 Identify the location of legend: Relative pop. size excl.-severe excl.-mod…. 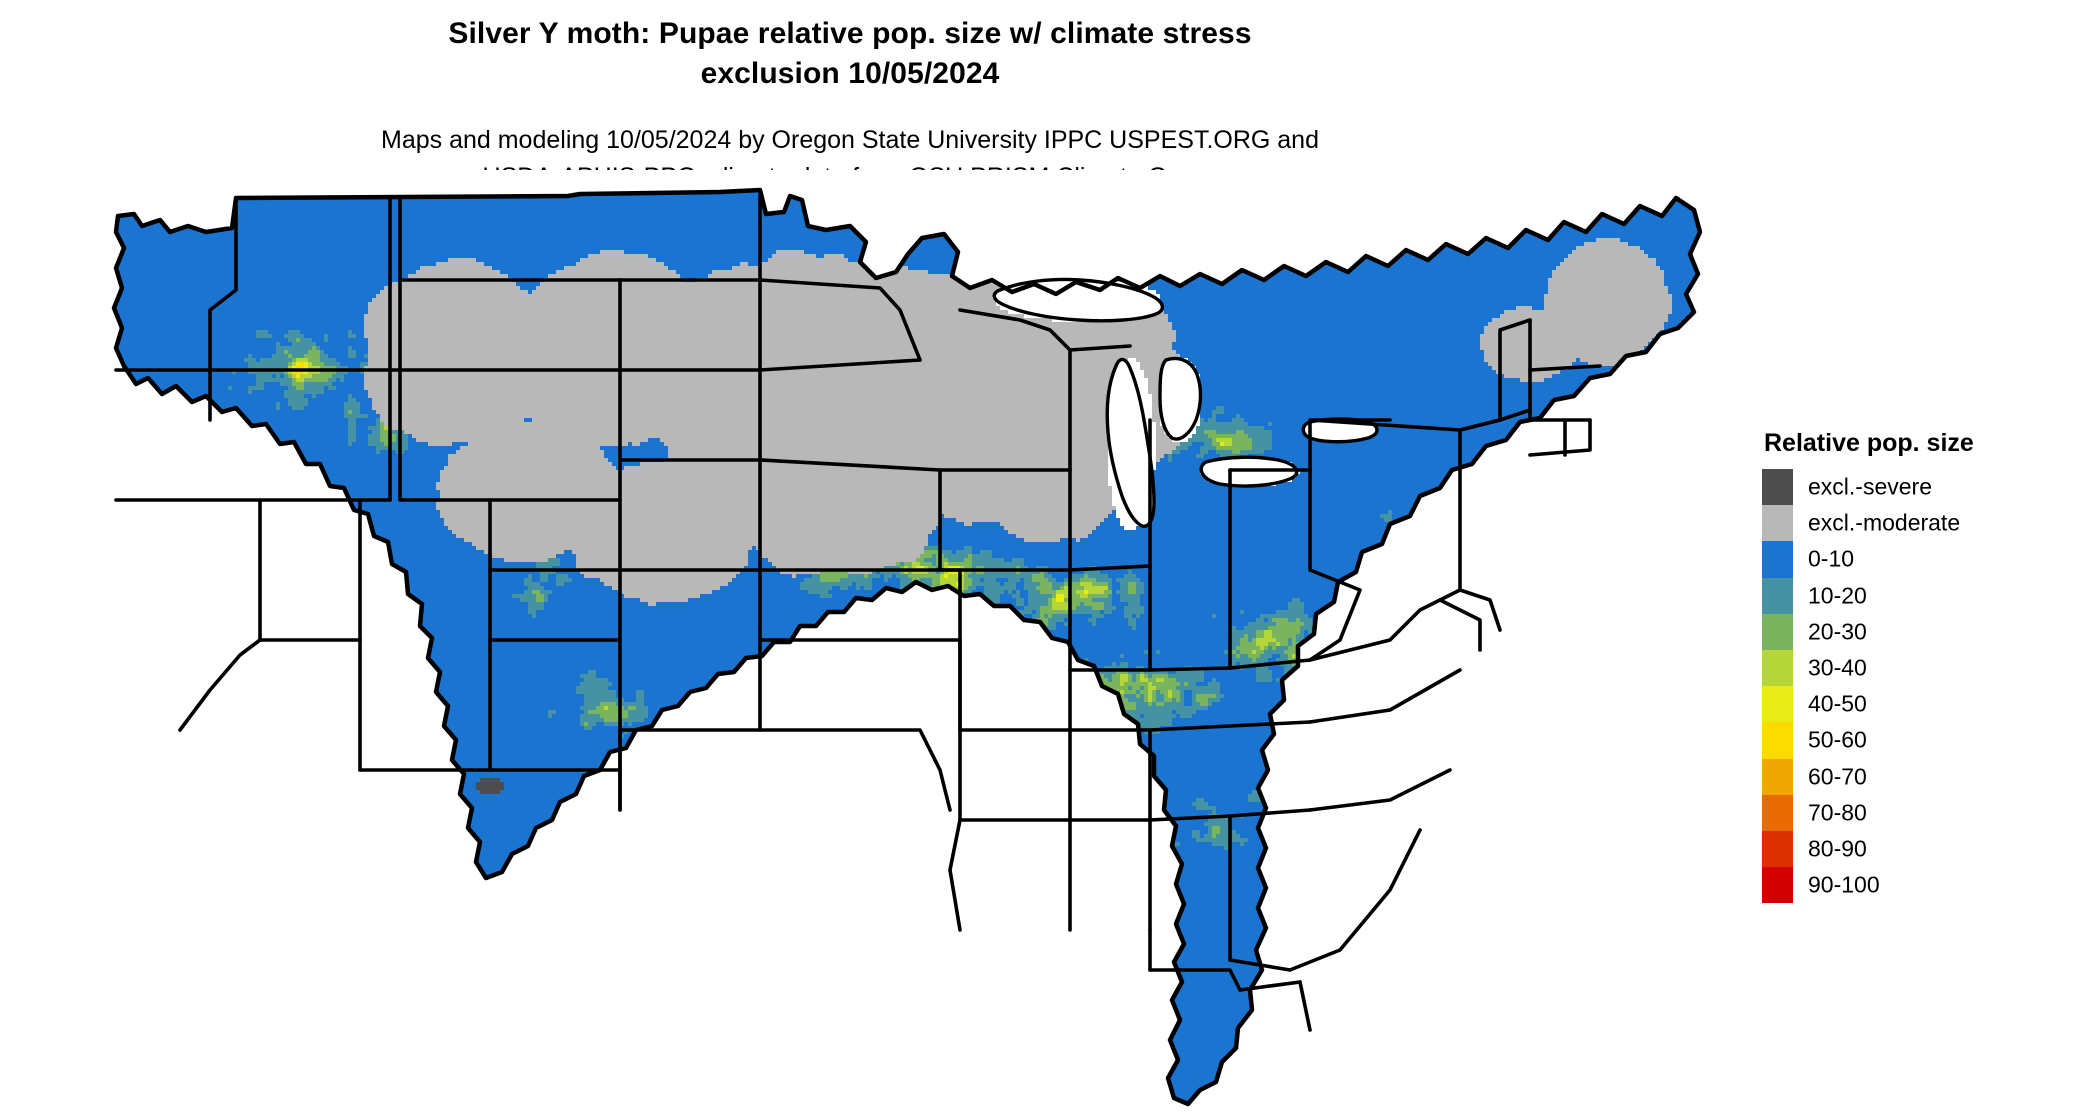
(1922, 666).